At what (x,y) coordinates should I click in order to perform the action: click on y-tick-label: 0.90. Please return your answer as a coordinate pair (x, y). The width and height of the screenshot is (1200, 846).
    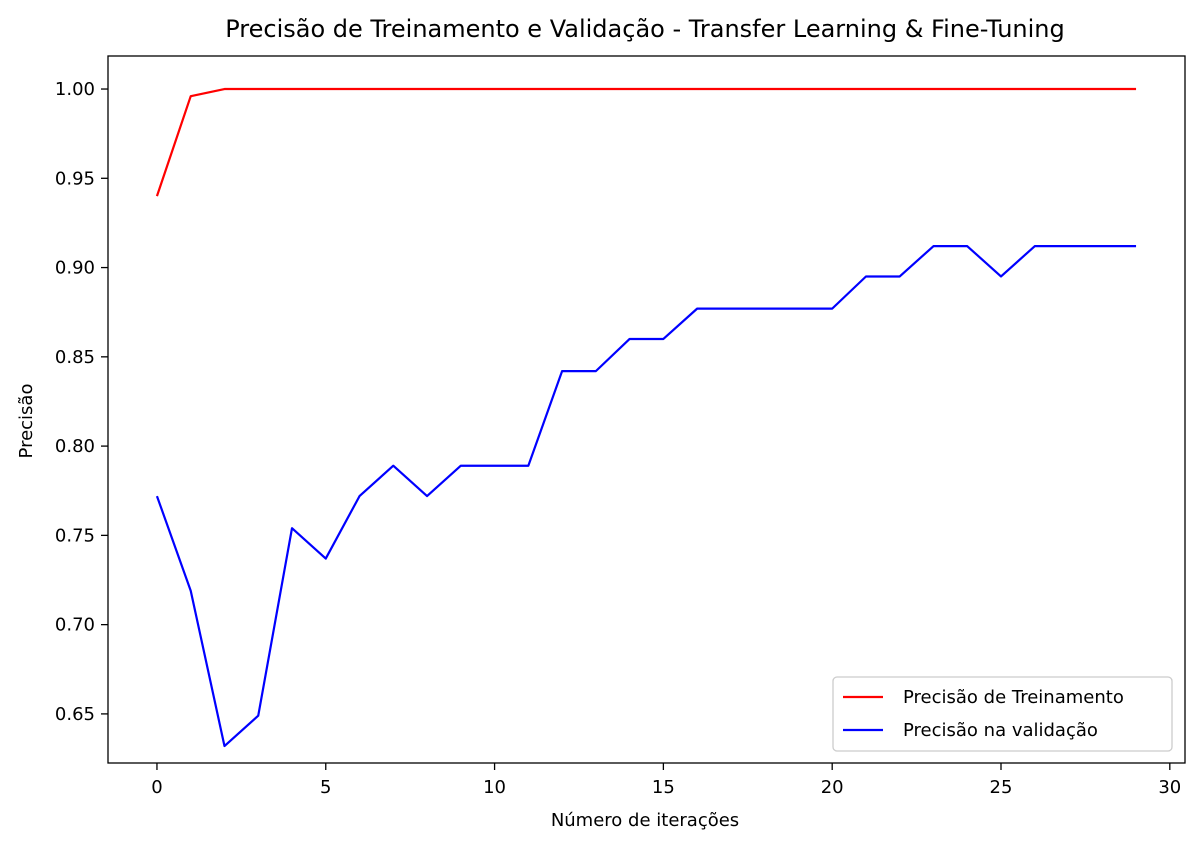
    Looking at the image, I should click on (75, 268).